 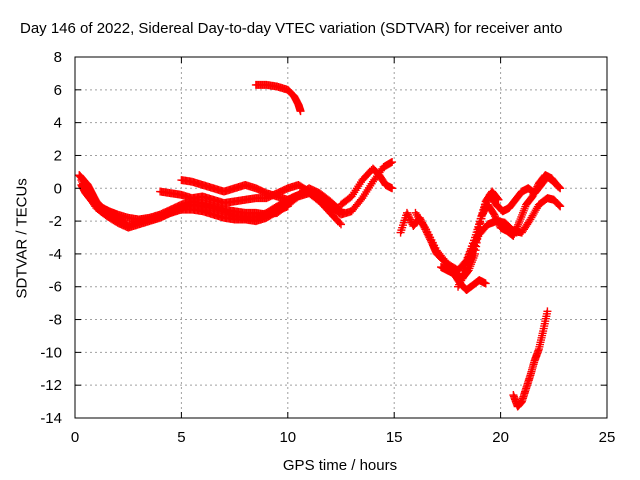 I want to click on y-tick-label: 2, so click(x=58, y=155).